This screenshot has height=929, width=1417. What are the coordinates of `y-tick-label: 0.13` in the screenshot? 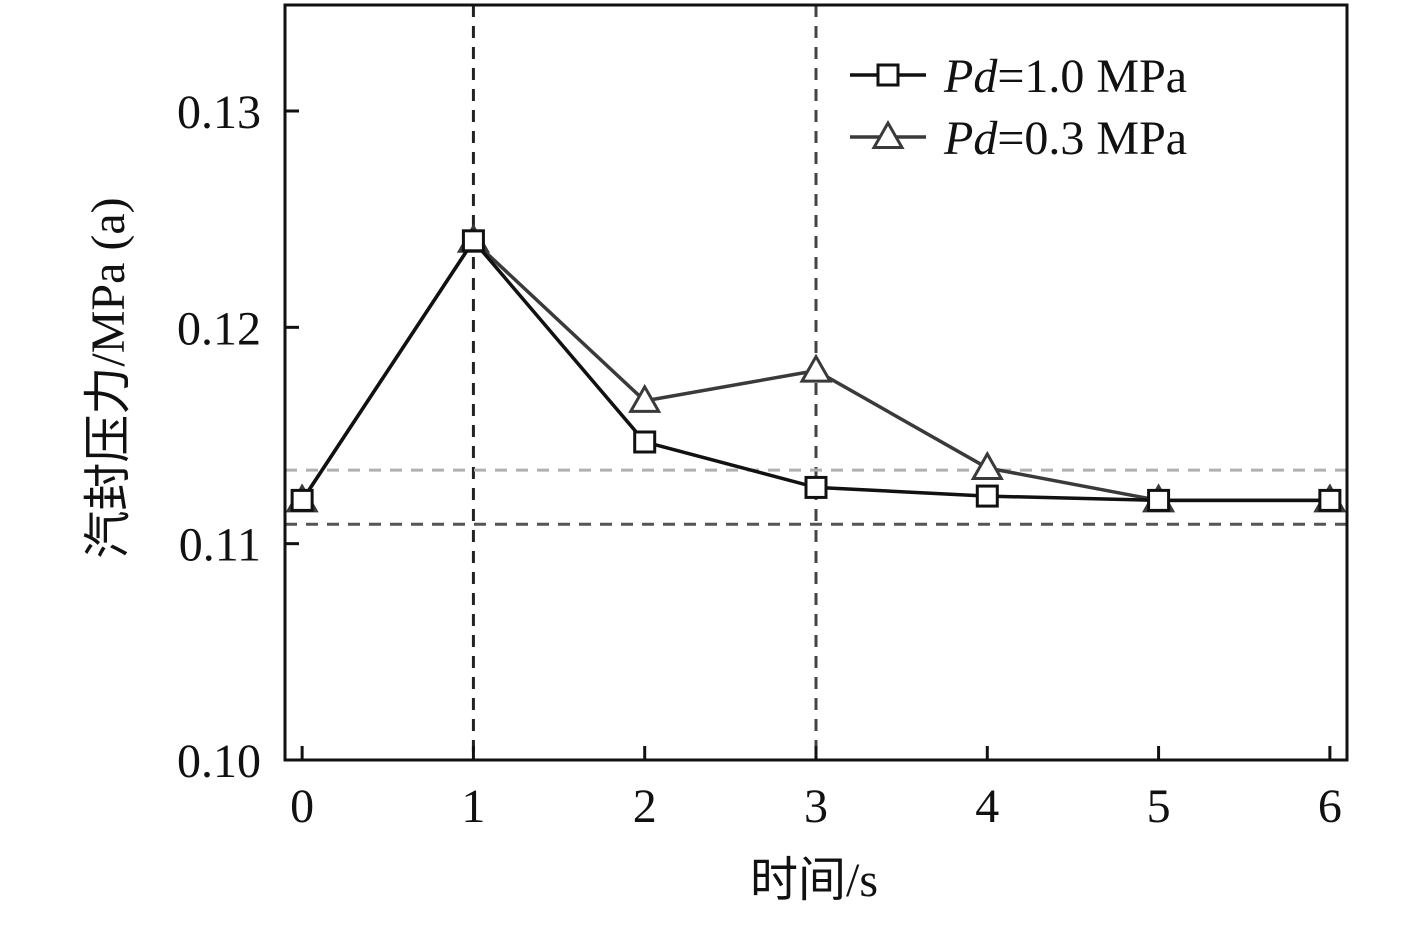 It's located at (219, 112).